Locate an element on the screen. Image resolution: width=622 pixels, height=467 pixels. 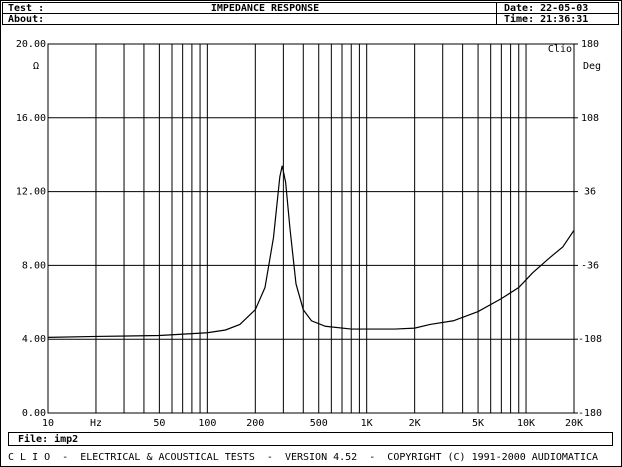
about-box is located at coordinates (249, 19).